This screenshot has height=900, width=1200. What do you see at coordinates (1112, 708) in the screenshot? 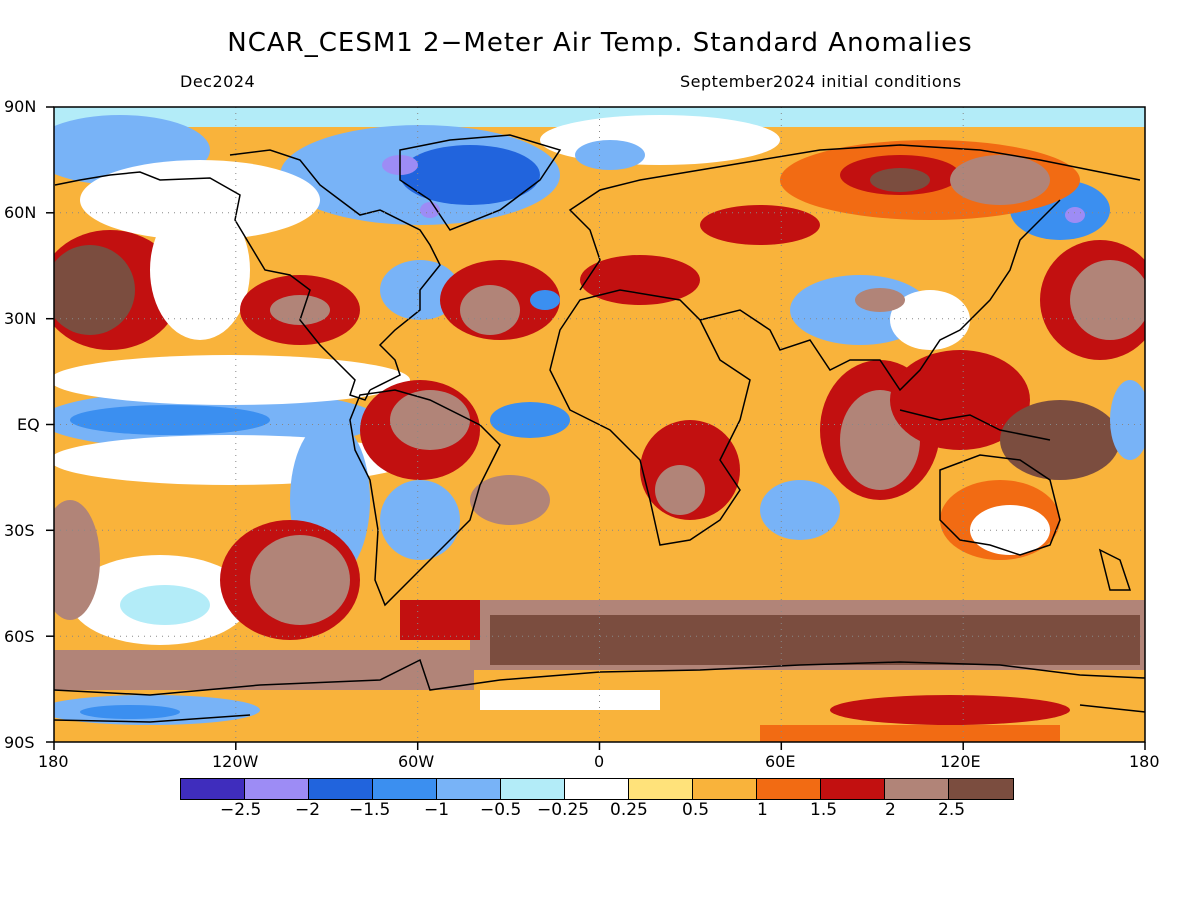
I see `east-antarctica-shelf` at bounding box center [1112, 708].